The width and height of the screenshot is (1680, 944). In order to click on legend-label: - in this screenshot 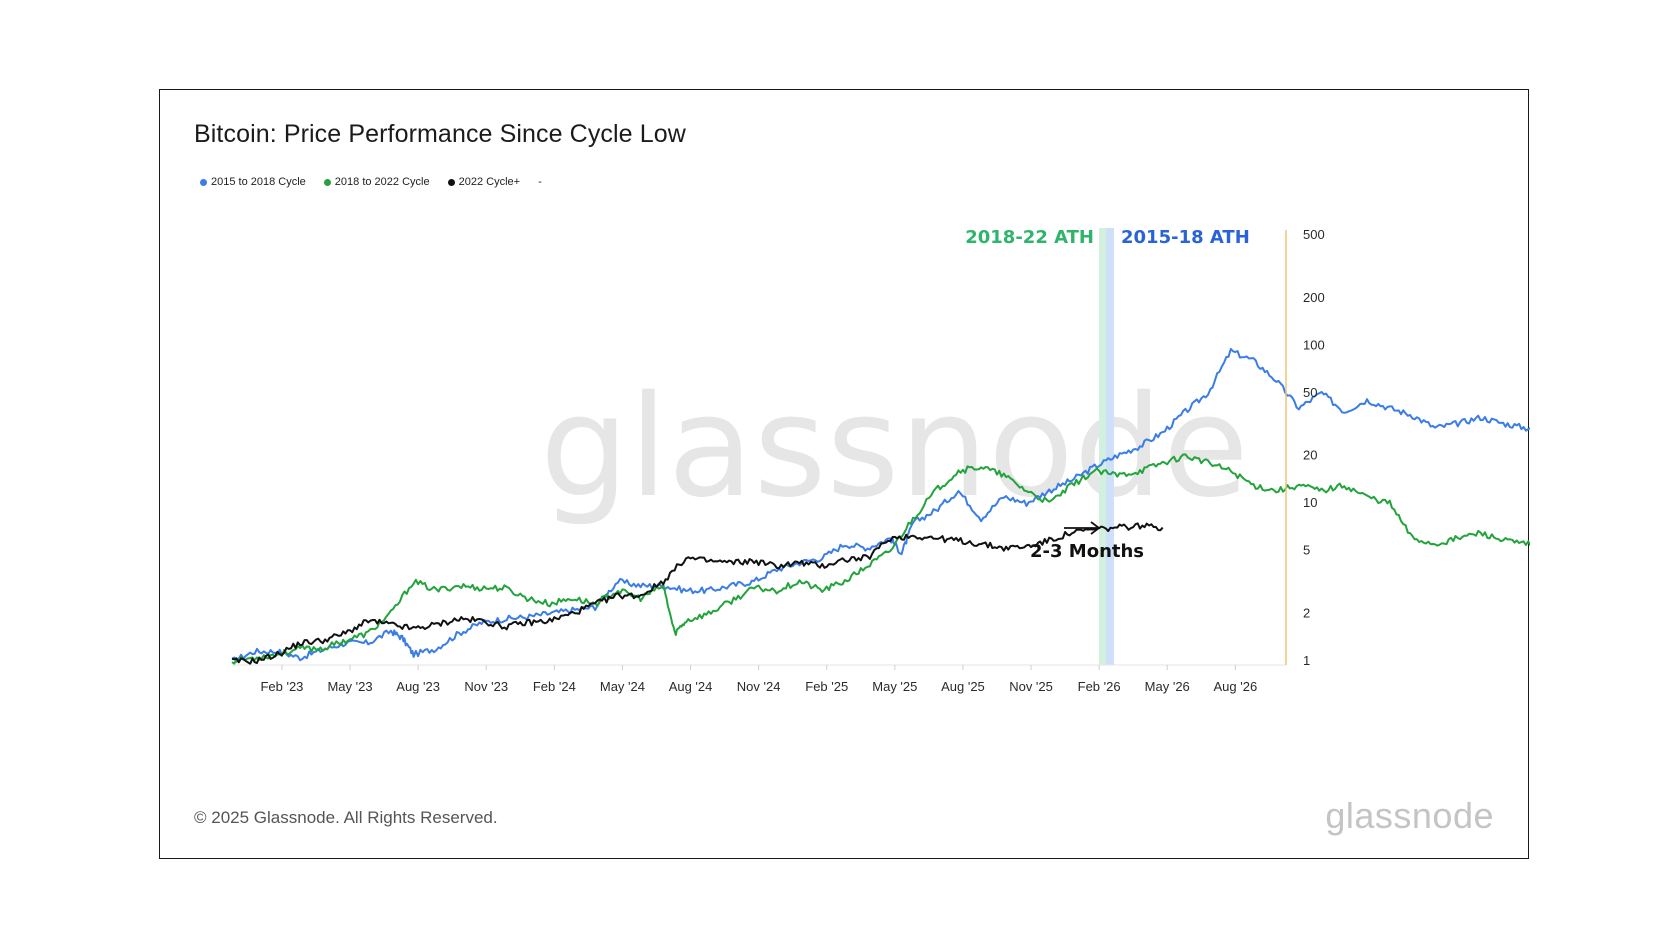, I will do `click(540, 182)`.